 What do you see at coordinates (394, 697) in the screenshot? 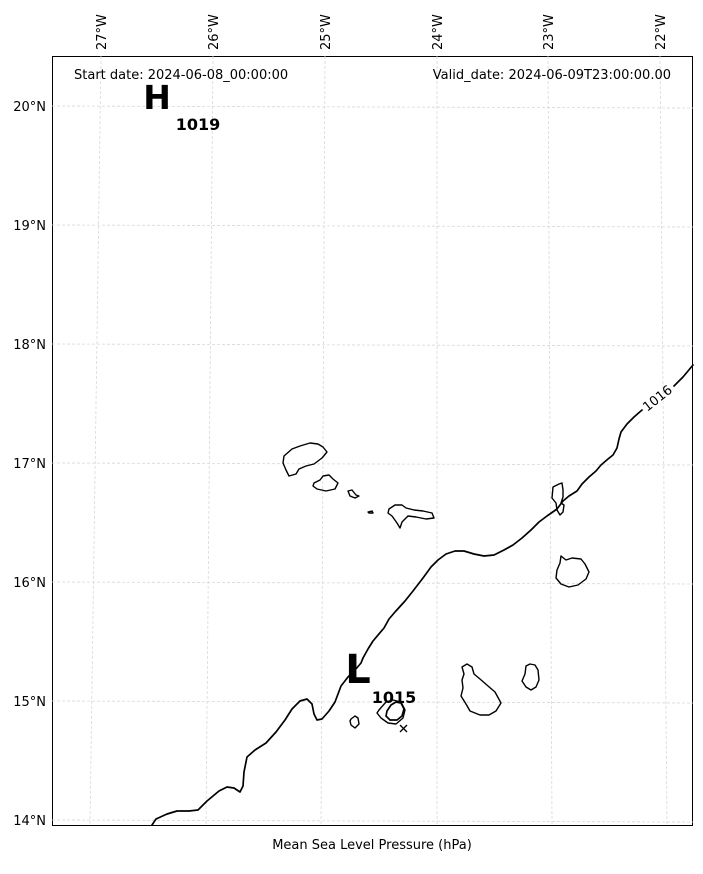
I see `low-value: 1015` at bounding box center [394, 697].